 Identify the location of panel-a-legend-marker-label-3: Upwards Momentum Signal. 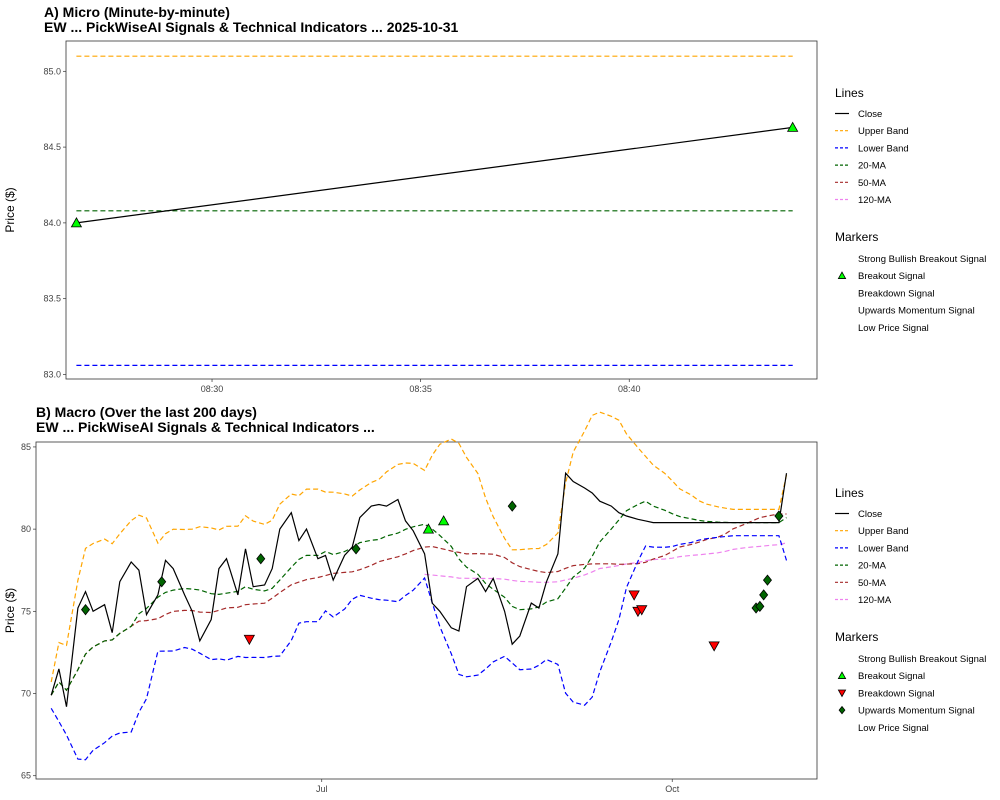
(916, 311).